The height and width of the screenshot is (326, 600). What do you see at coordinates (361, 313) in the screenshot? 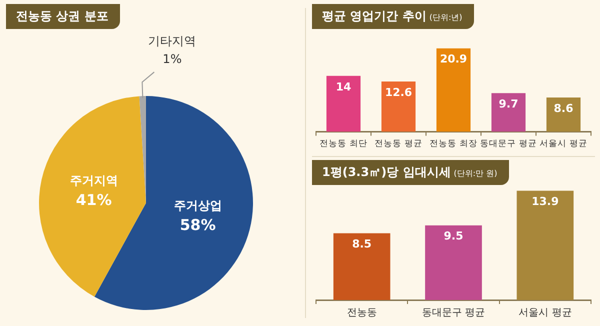
I see `x-tick-label: 전농동` at bounding box center [361, 313].